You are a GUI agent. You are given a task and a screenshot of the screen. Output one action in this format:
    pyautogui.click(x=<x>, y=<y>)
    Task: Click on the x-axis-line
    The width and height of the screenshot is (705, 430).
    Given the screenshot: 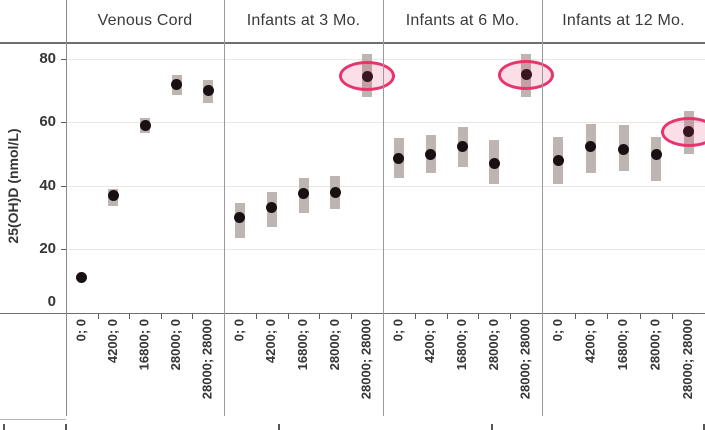 What is the action you would take?
    pyautogui.click(x=352, y=313)
    